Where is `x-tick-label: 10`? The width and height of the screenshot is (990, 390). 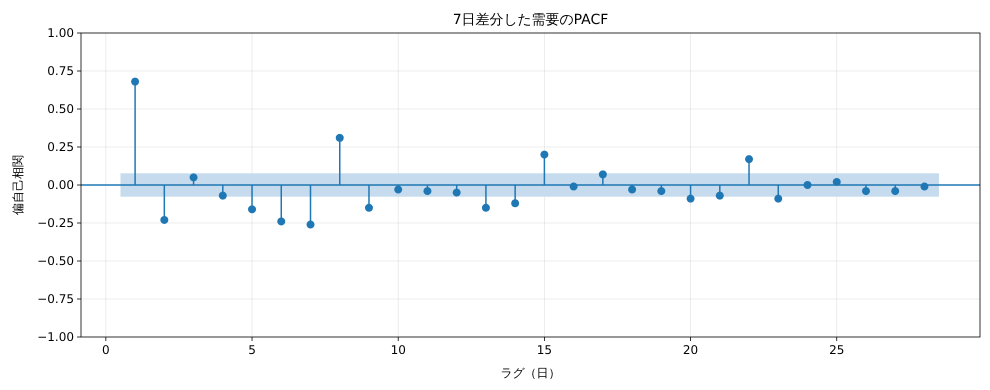
x-tick-label: 10 is located at coordinates (398, 350).